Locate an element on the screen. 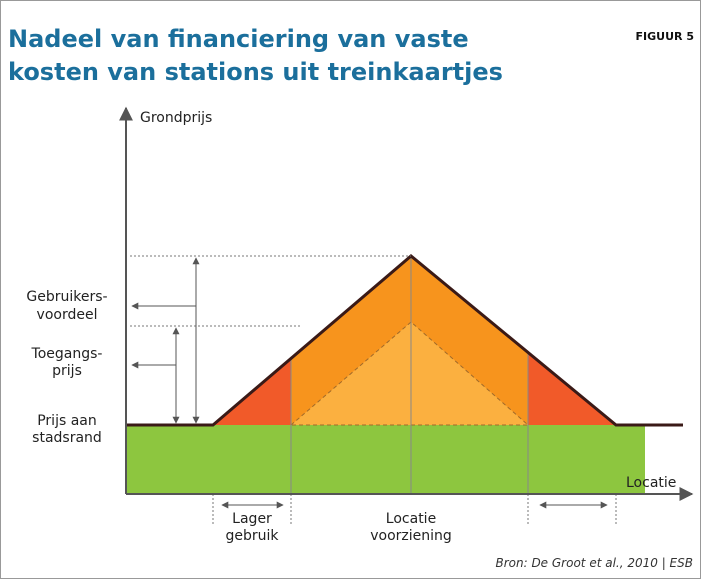 The width and height of the screenshot is (701, 579). bottom-label: gebruik is located at coordinates (252, 536).